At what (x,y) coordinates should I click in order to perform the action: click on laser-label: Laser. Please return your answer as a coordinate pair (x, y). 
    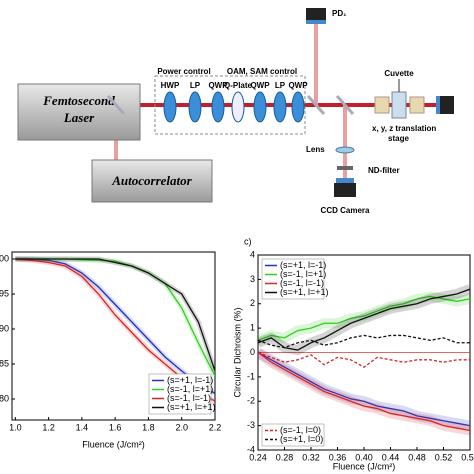
    Looking at the image, I should click on (79, 117).